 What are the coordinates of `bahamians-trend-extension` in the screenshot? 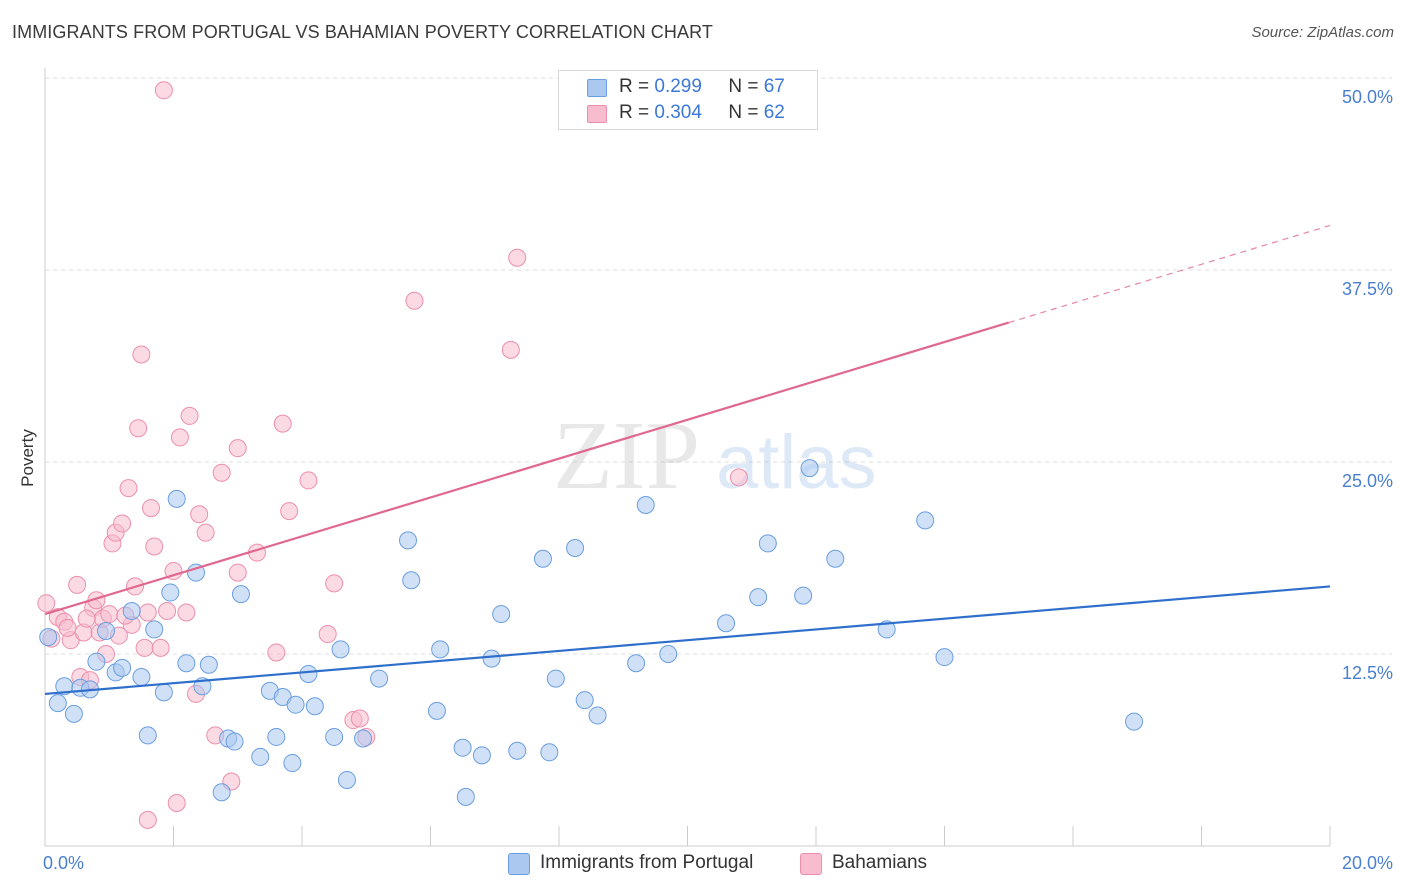 It's located at (1169, 274).